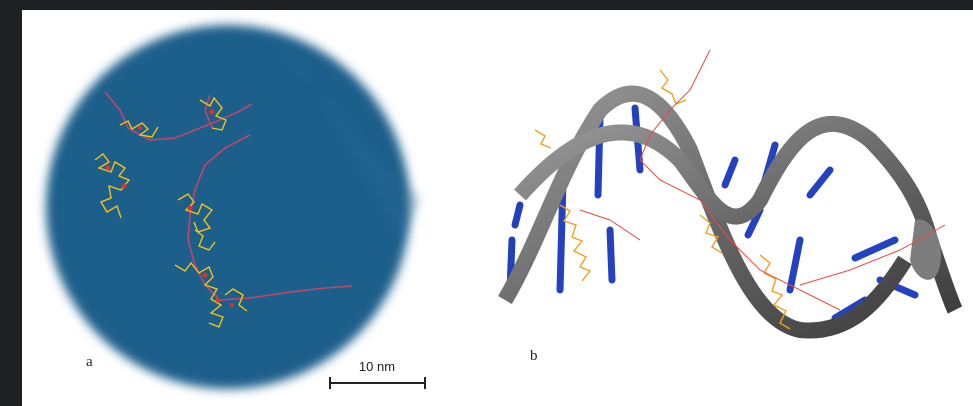  Describe the element at coordinates (345, 140) in the screenshot. I see `shading` at that location.